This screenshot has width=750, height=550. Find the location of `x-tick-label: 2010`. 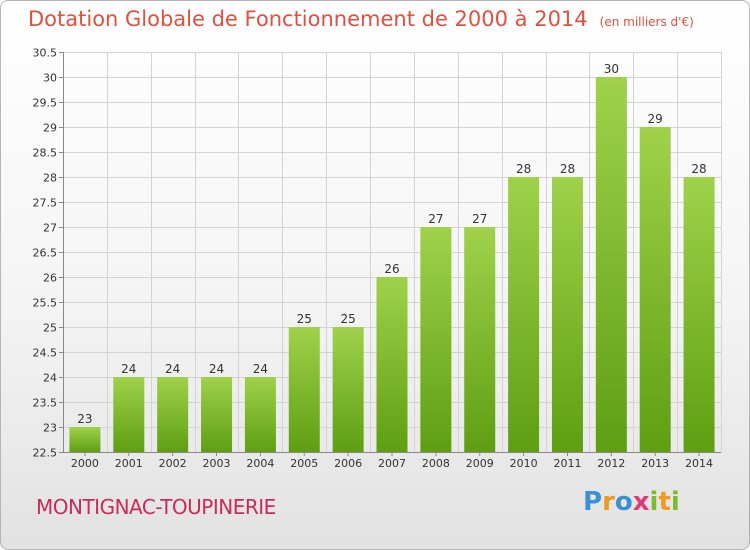

x-tick-label: 2010 is located at coordinates (524, 463).